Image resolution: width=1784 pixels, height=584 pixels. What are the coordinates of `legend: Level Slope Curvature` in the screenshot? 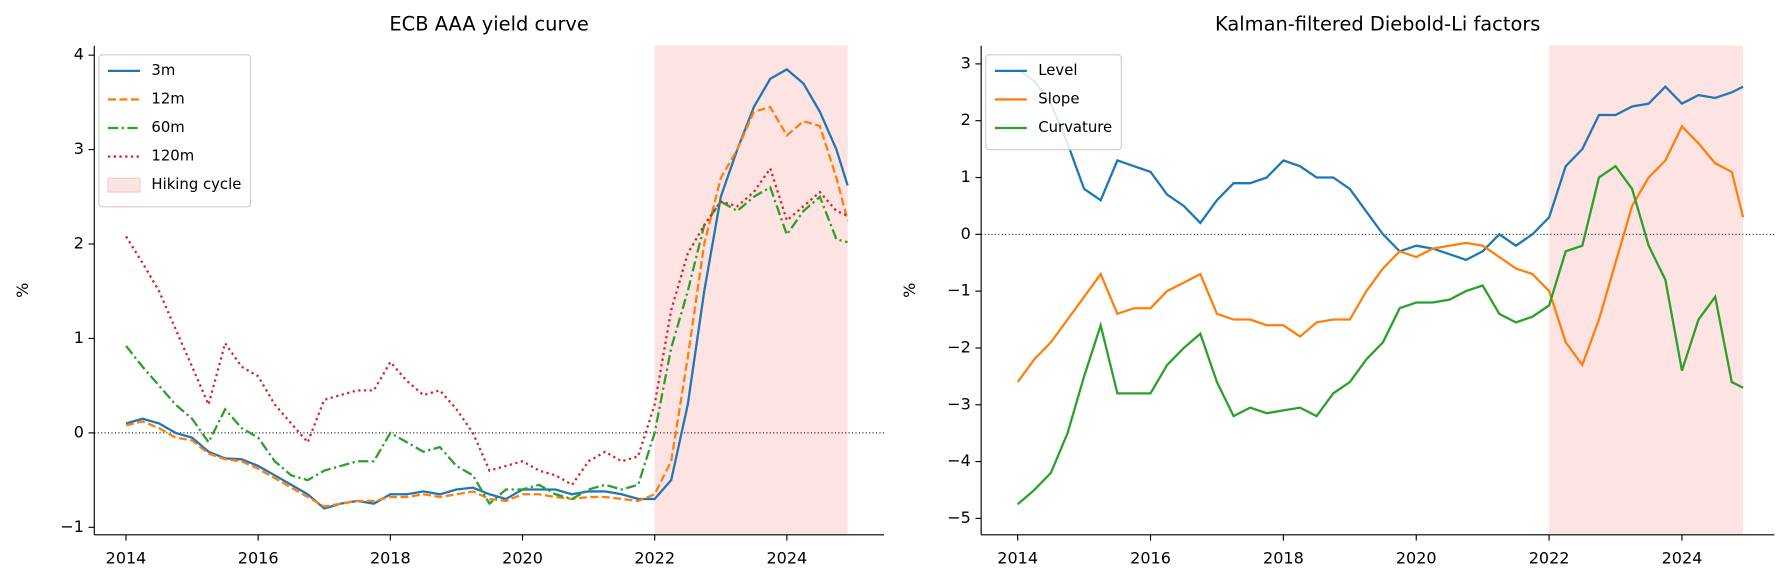 It's located at (1053, 102).